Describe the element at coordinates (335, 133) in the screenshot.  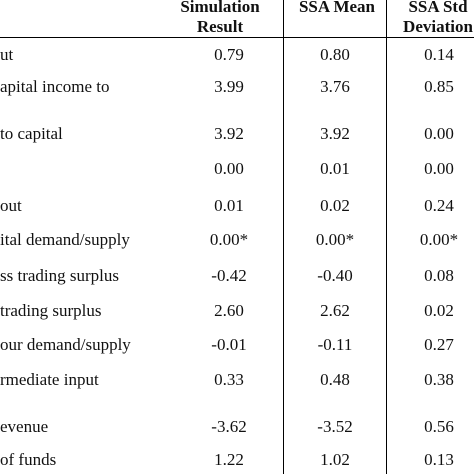
I see `cell-ssa-mean: 3.92` at that location.